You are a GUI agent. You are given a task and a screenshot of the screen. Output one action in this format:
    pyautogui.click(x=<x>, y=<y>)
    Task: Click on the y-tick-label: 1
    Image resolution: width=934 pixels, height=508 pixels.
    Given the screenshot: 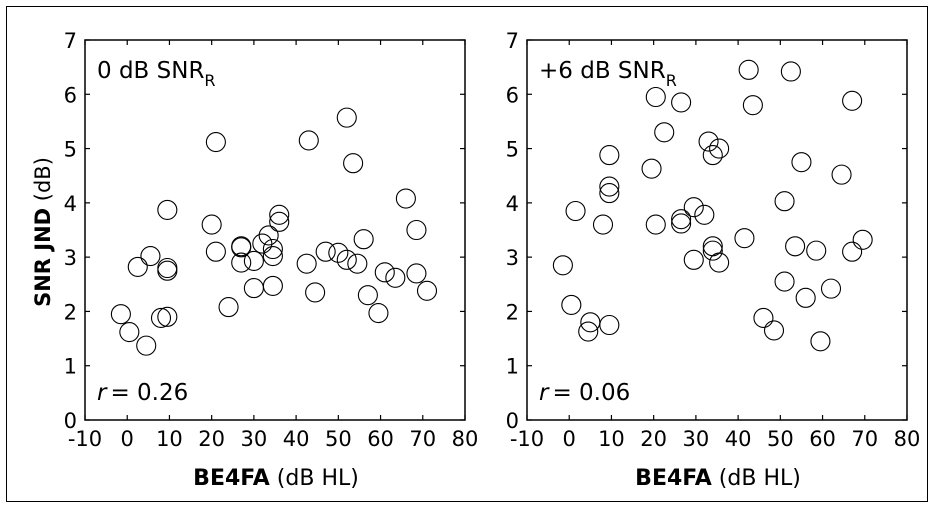 What is the action you would take?
    pyautogui.click(x=70, y=367)
    